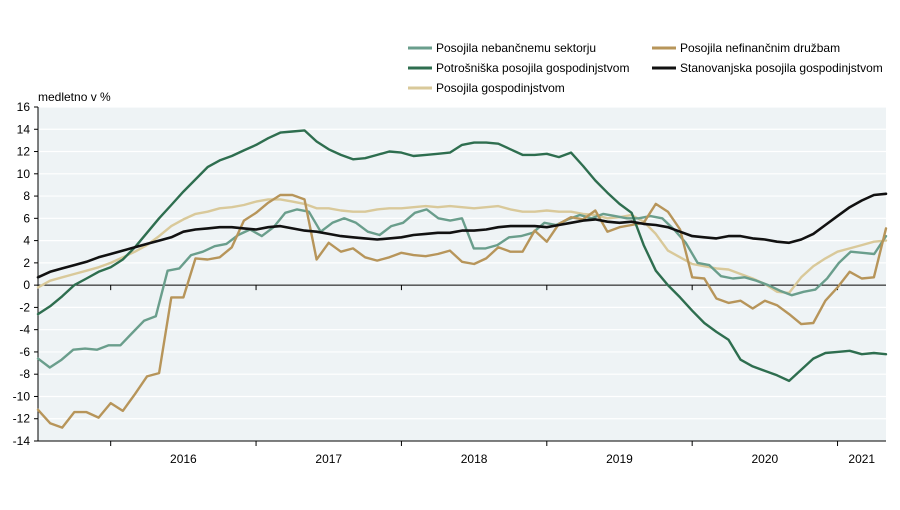  What do you see at coordinates (24, 330) in the screenshot?
I see `y-tick-label: -4` at bounding box center [24, 330].